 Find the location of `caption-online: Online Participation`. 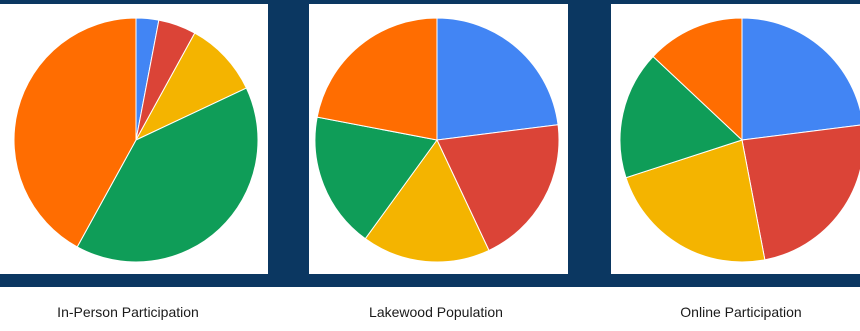

caption-online: Online Participation is located at coordinates (741, 312).